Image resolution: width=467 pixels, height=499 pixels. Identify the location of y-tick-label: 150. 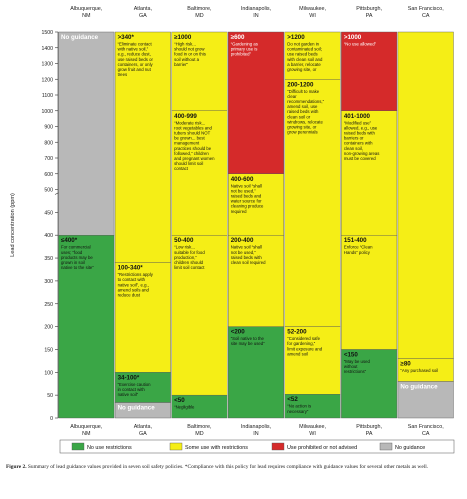
(48, 350).